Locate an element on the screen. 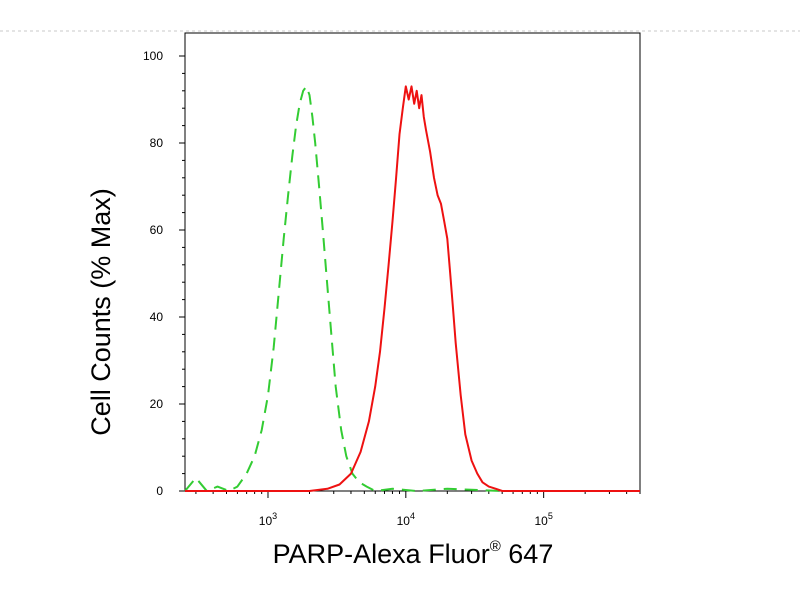  y-tick-label: 60 is located at coordinates (157, 230).